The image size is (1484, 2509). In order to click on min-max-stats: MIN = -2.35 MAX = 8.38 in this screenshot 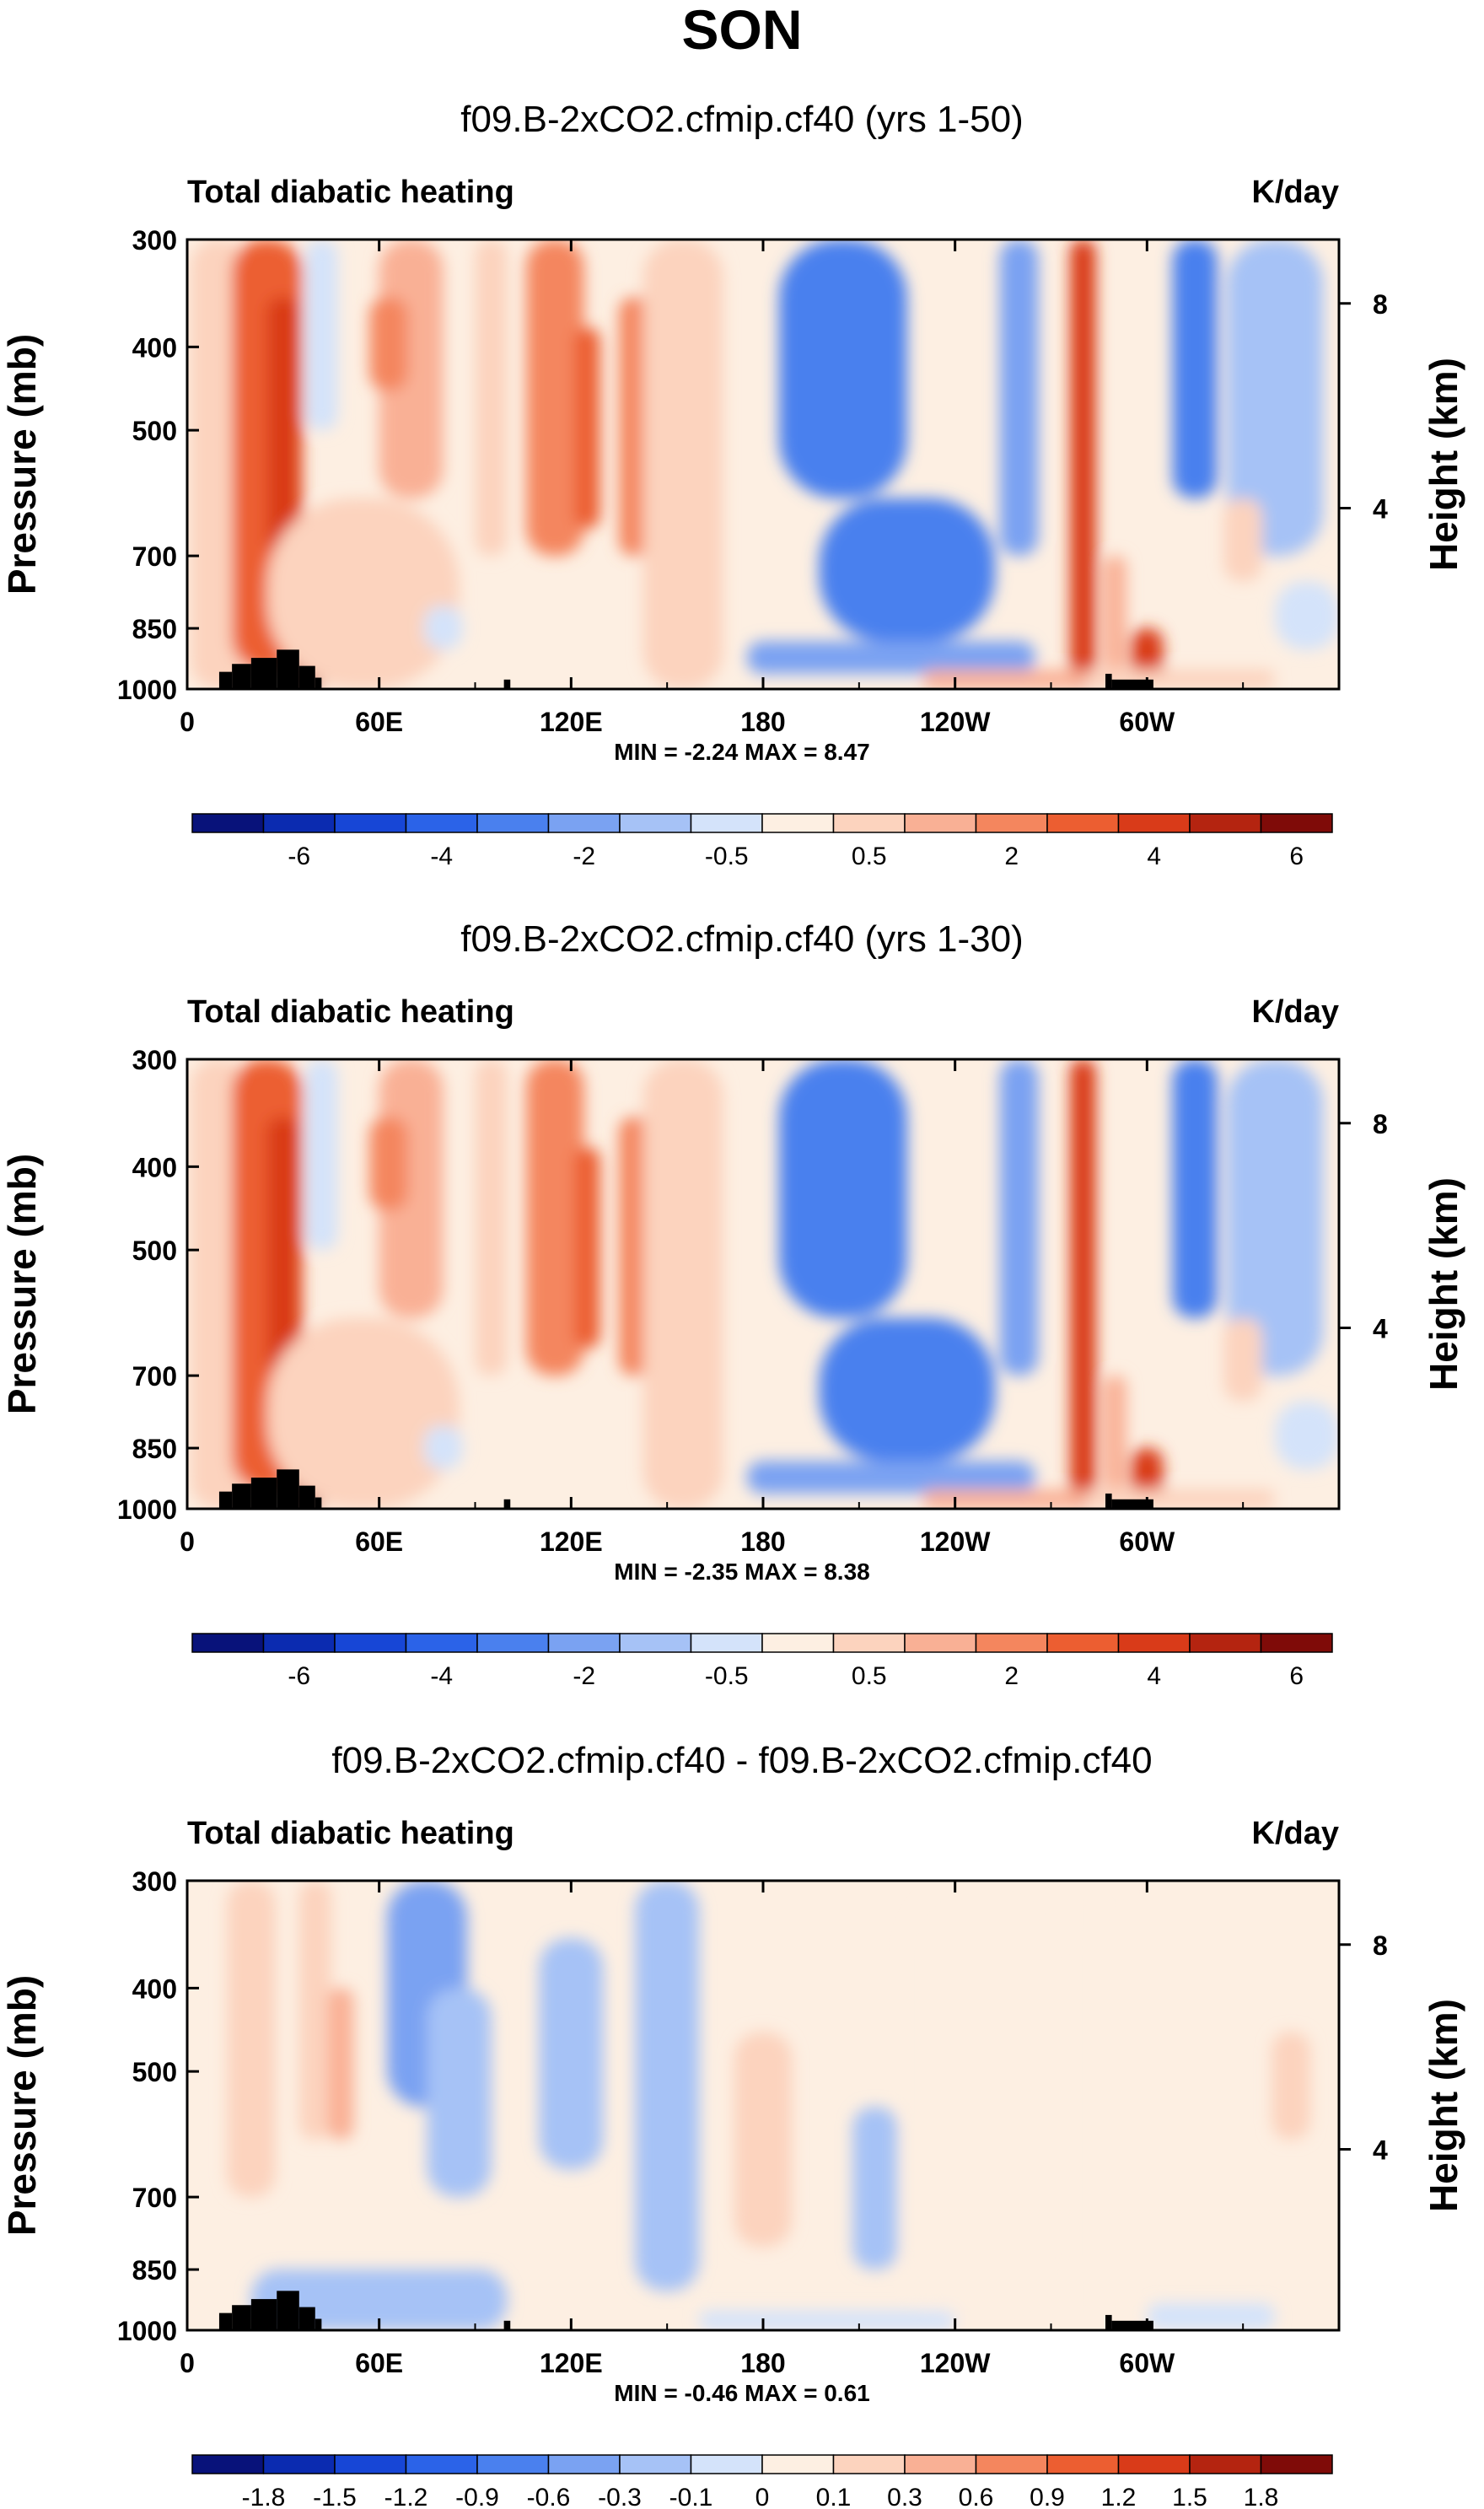, I will do `click(741, 1572)`.